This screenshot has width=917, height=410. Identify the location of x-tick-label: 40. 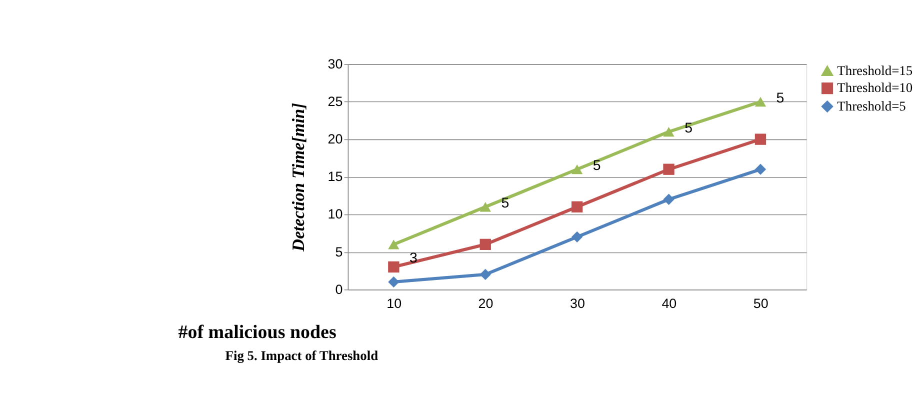
(669, 304).